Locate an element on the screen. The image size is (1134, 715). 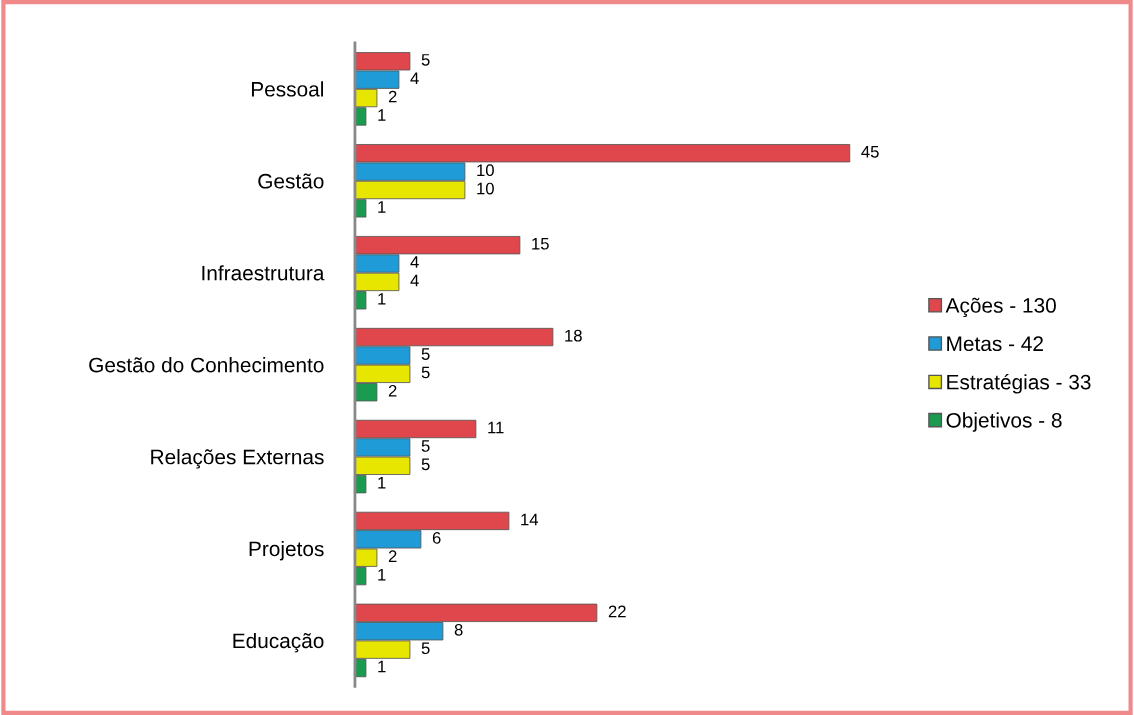
data-label: 15 is located at coordinates (540, 243).